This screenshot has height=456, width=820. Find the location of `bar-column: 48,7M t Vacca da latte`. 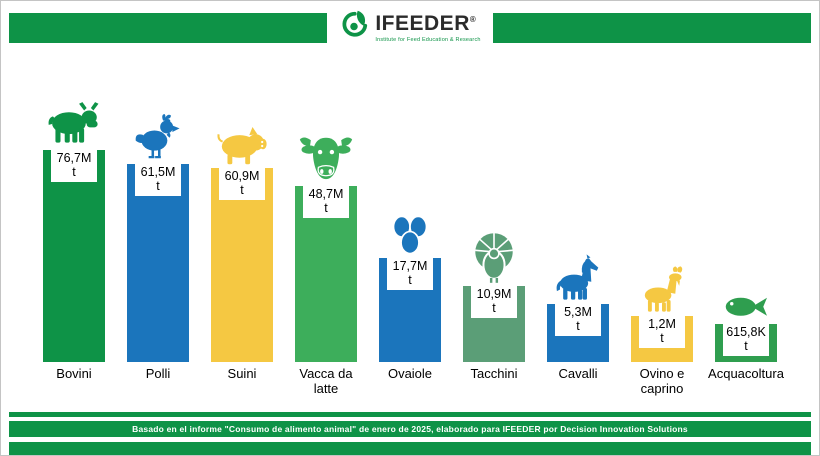

bar-column: 48,7M t Vacca da latte is located at coordinates (326, 266).